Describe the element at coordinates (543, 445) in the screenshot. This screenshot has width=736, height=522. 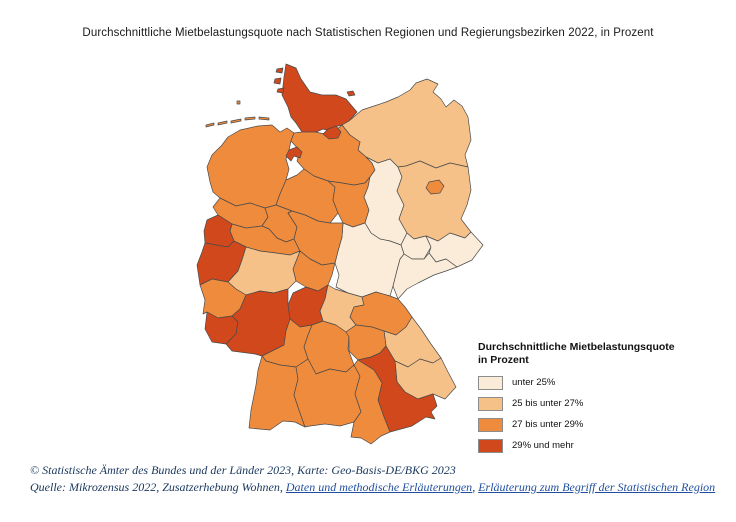
I see `legend-label: 29% und mehr` at that location.